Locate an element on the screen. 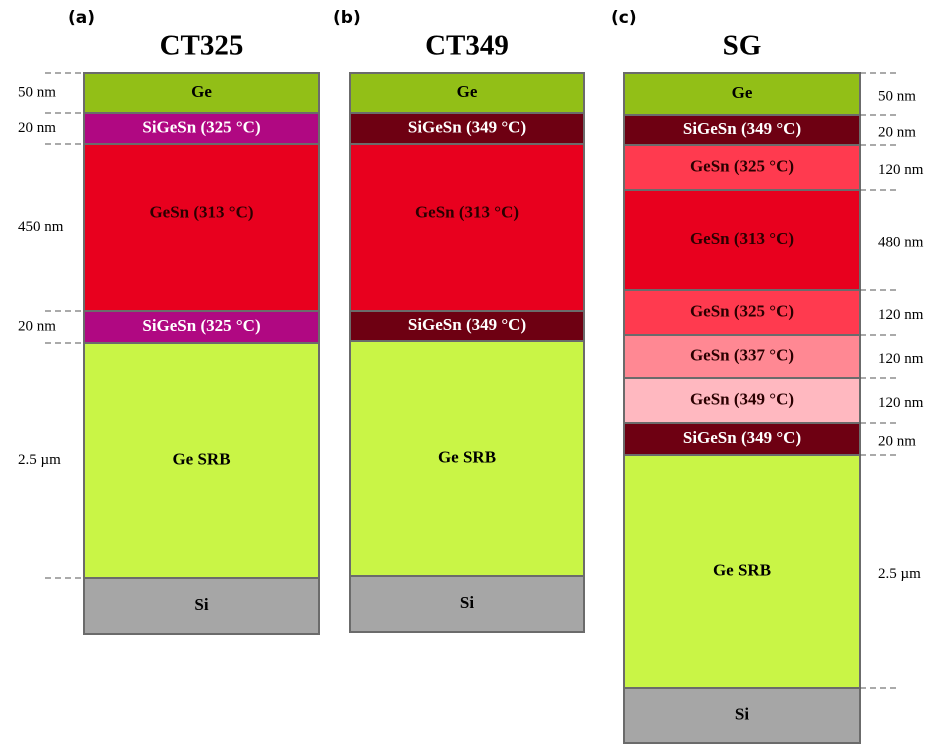 The height and width of the screenshot is (744, 944). panel-title: CT325 is located at coordinates (202, 46).